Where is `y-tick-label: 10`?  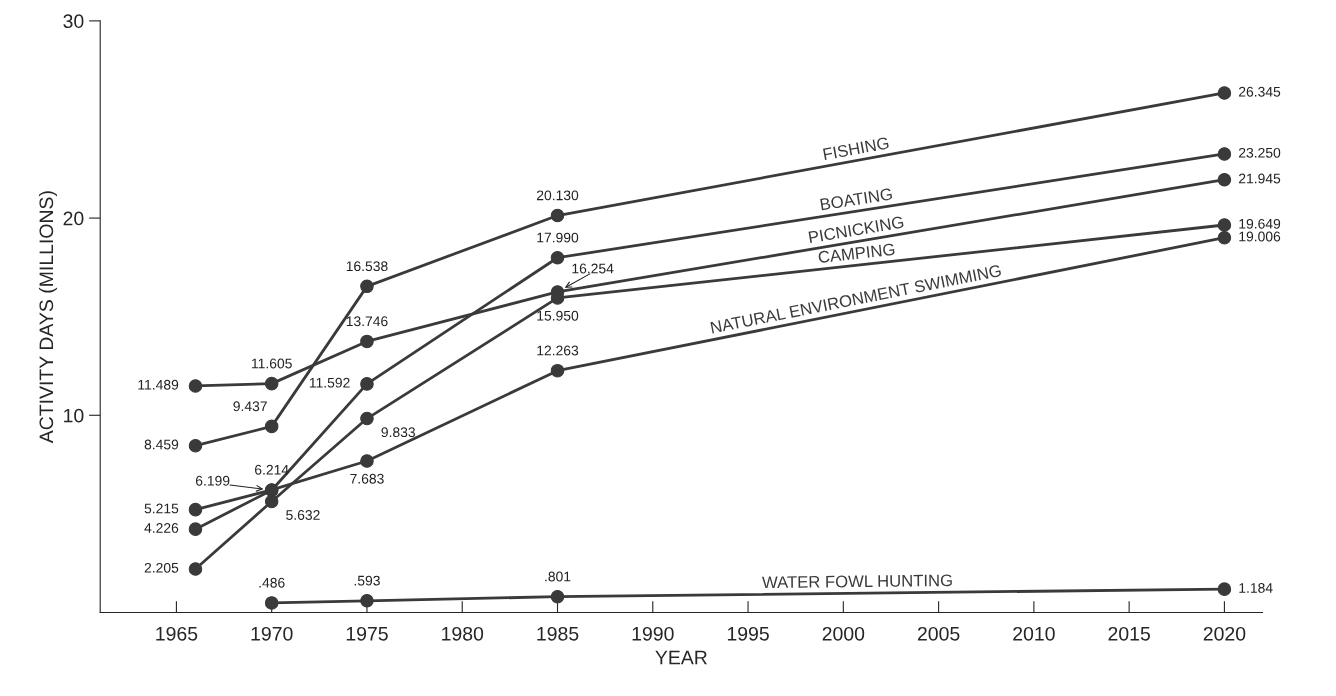 y-tick-label: 10 is located at coordinates (74, 415).